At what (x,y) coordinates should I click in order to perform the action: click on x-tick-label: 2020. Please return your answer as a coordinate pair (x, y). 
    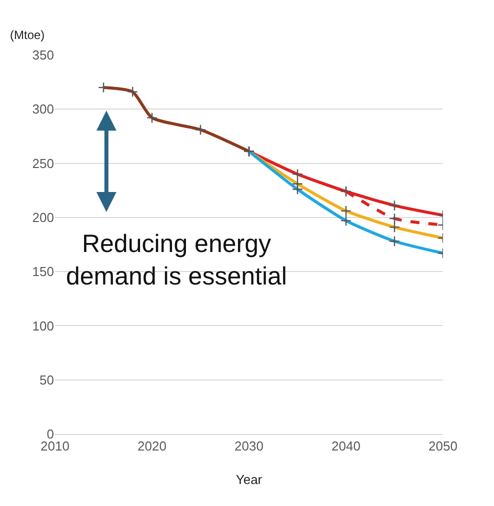
    Looking at the image, I should click on (152, 446).